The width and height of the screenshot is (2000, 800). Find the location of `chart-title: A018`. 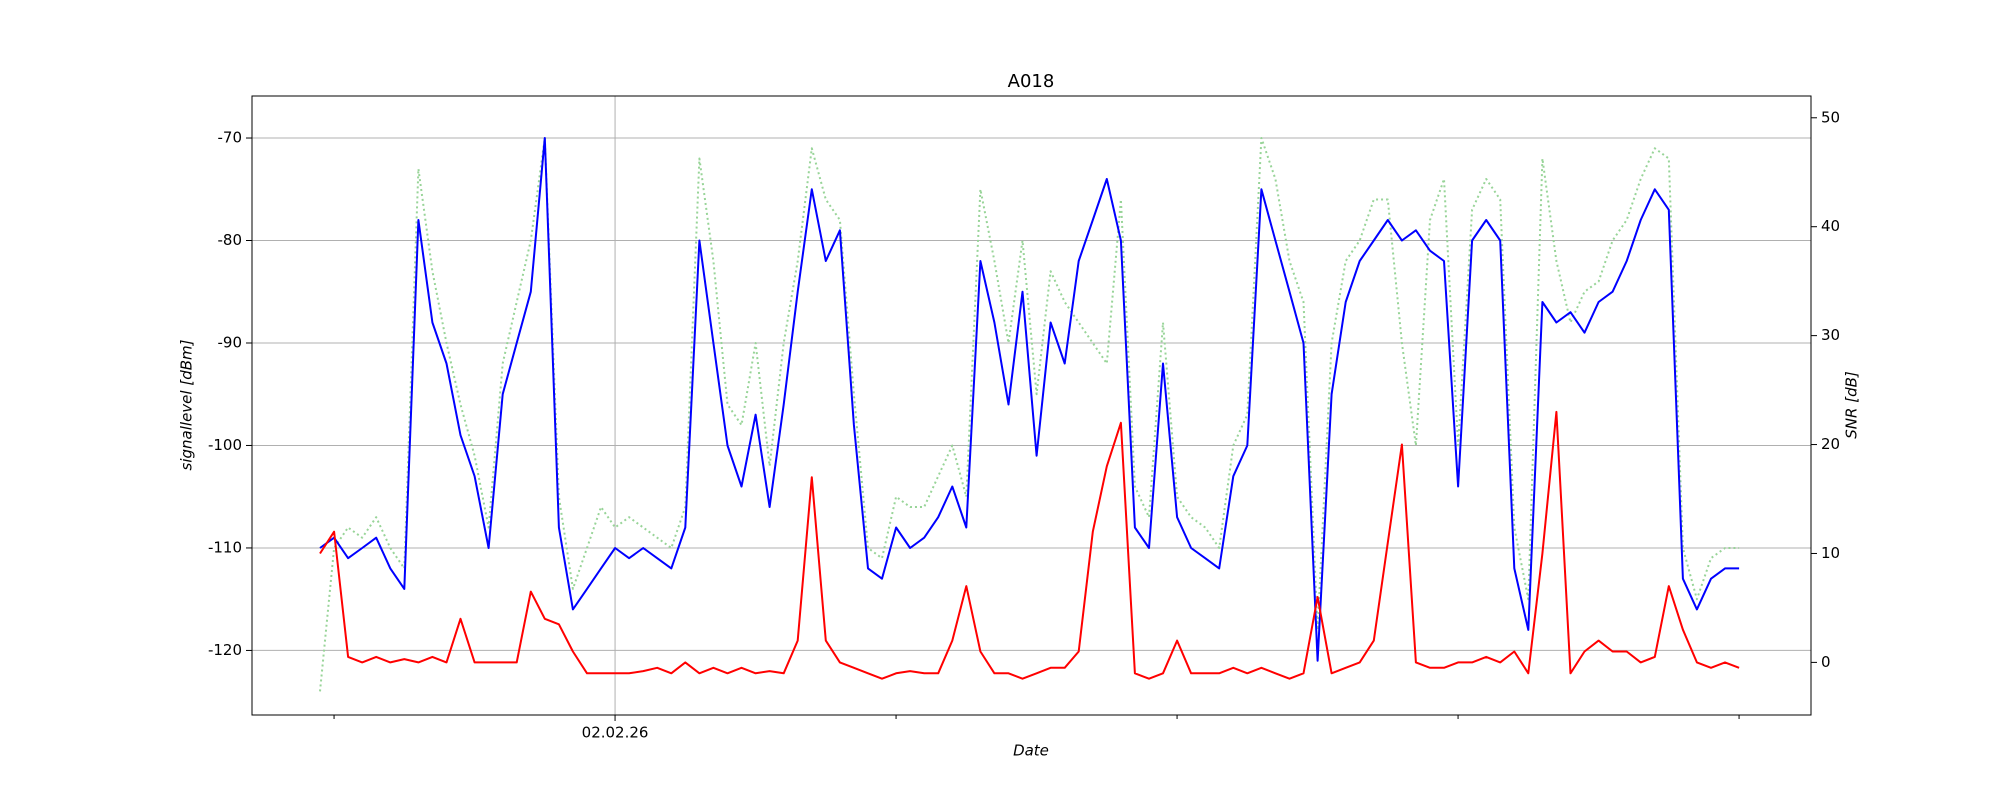

chart-title: A018 is located at coordinates (1031, 81).